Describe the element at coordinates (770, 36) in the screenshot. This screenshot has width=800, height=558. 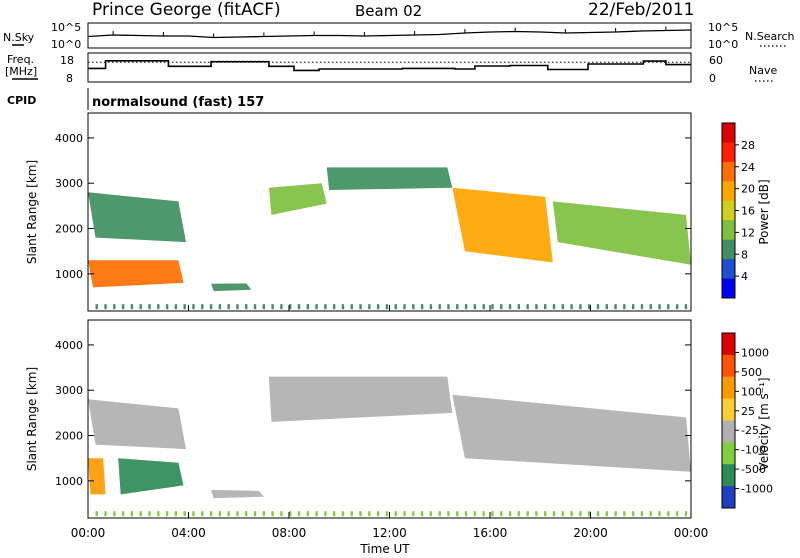
I see `noise-right-label: N.Search` at that location.